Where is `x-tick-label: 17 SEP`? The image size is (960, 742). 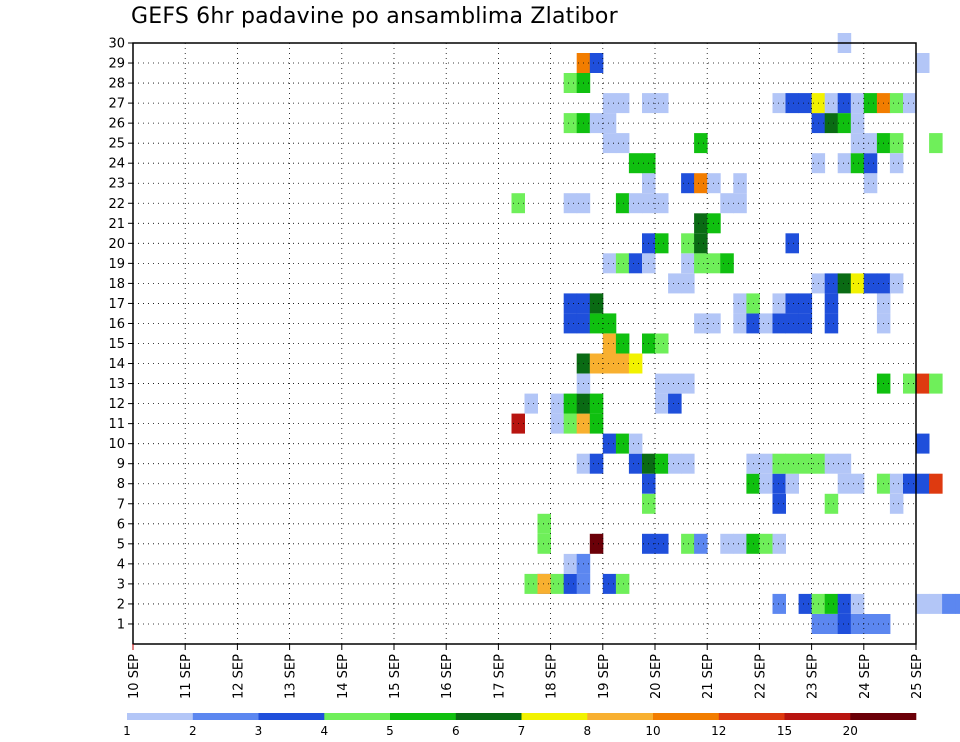
x-tick-label: 17 SEP is located at coordinates (499, 676).